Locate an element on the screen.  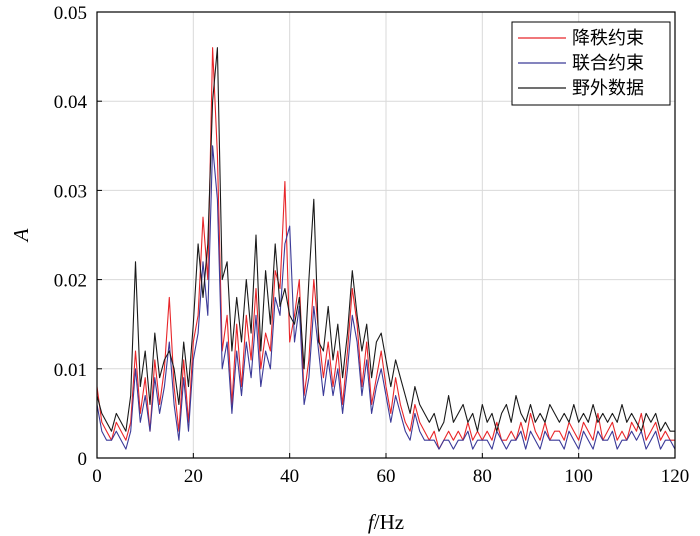
x-tick-label: 20 is located at coordinates (193, 476).